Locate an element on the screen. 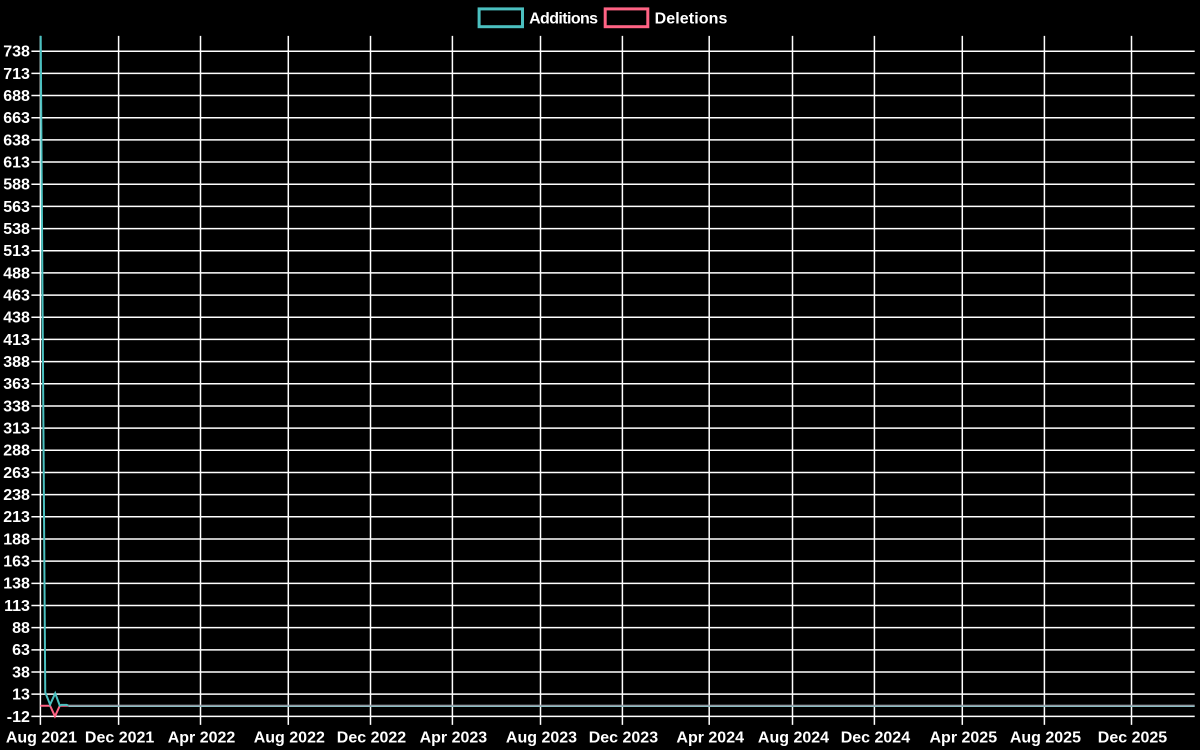  svg-text: 613 is located at coordinates (16, 162).